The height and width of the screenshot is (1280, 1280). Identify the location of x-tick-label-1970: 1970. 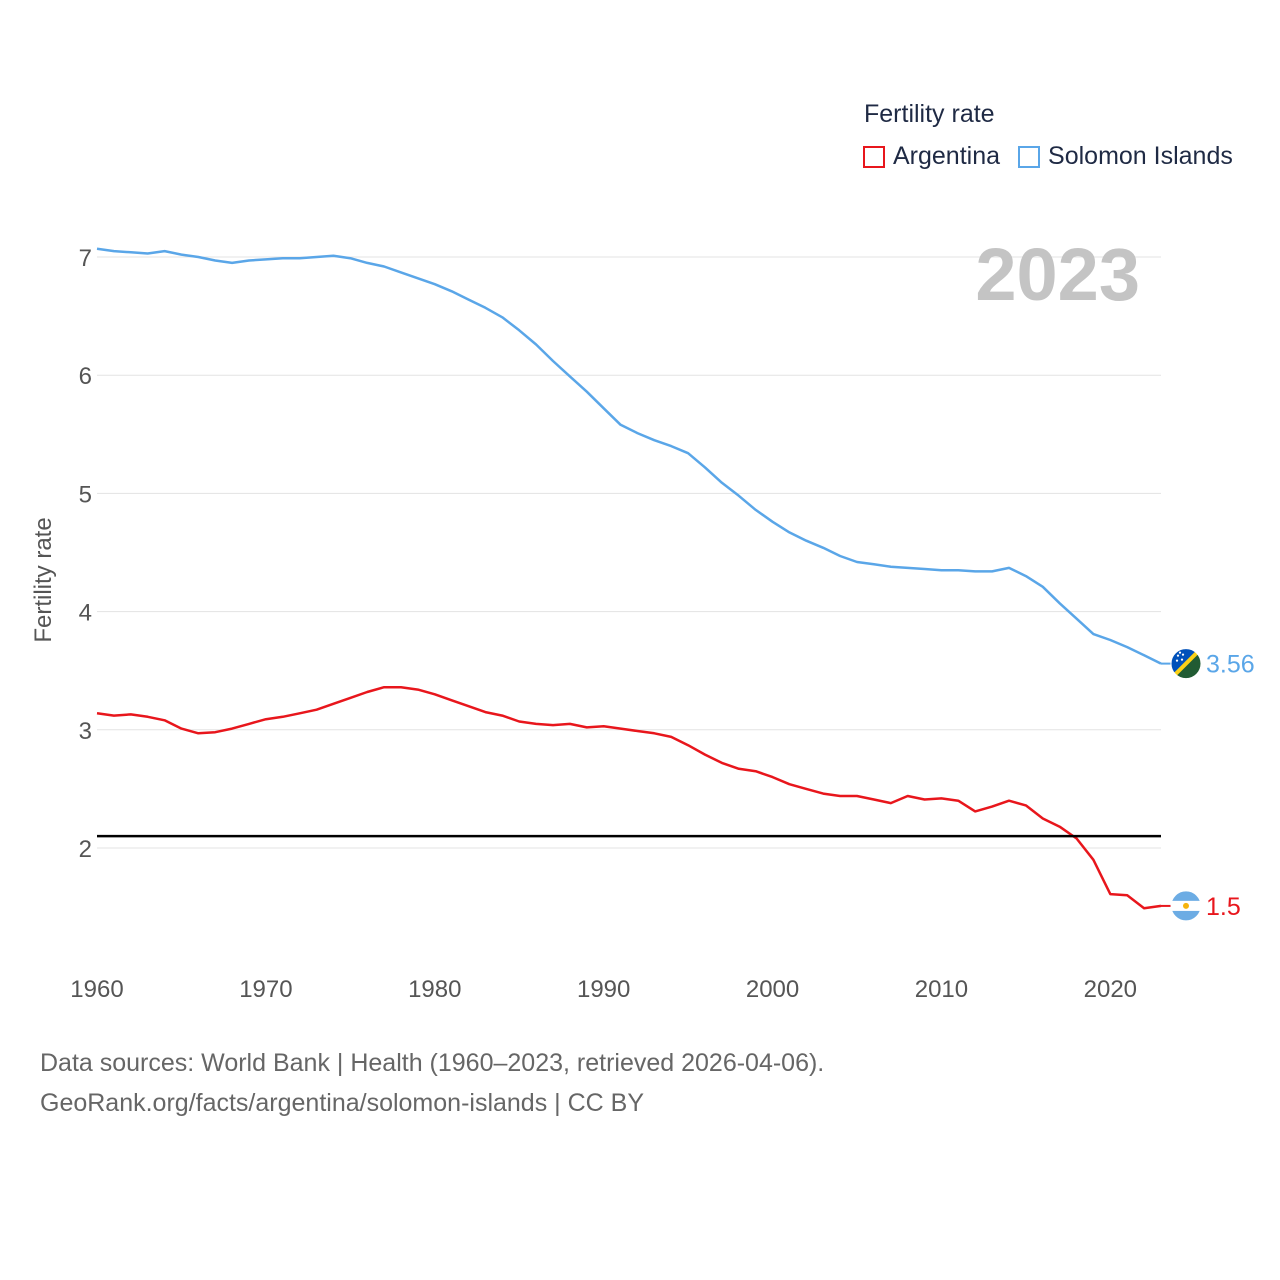
(265, 989).